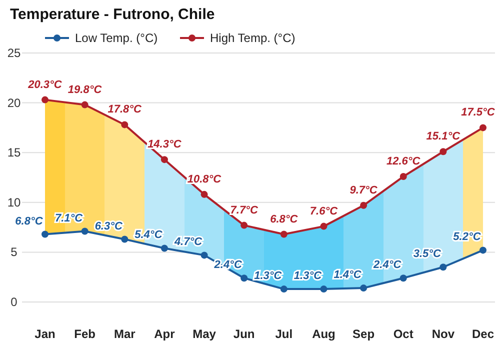 This screenshot has height=350, width=500. What do you see at coordinates (253, 38) in the screenshot?
I see `legend-label: High Temp. (°C)` at bounding box center [253, 38].